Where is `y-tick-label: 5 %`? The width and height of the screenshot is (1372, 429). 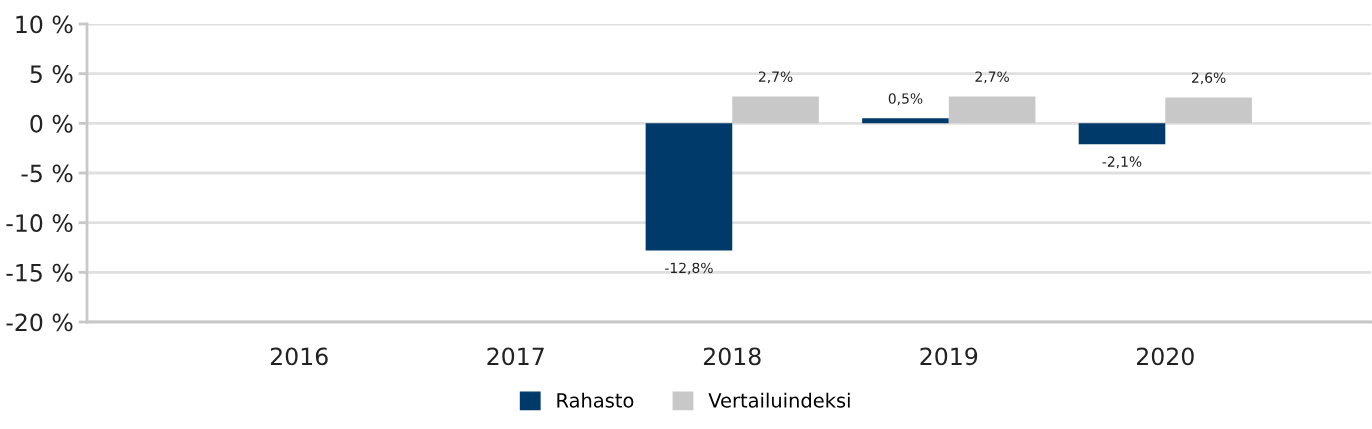
y-tick-label: 5 % is located at coordinates (51, 74).